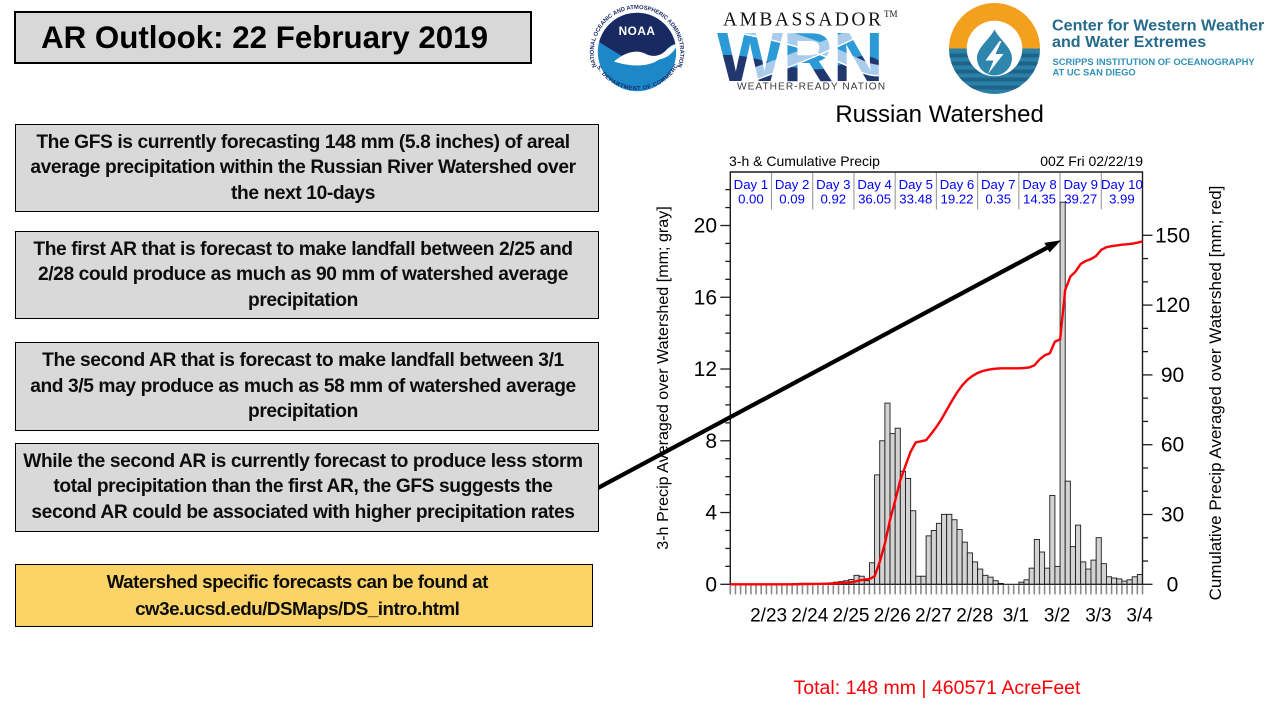 This screenshot has height=720, width=1280. I want to click on svg-text: 2/23, so click(768, 616).